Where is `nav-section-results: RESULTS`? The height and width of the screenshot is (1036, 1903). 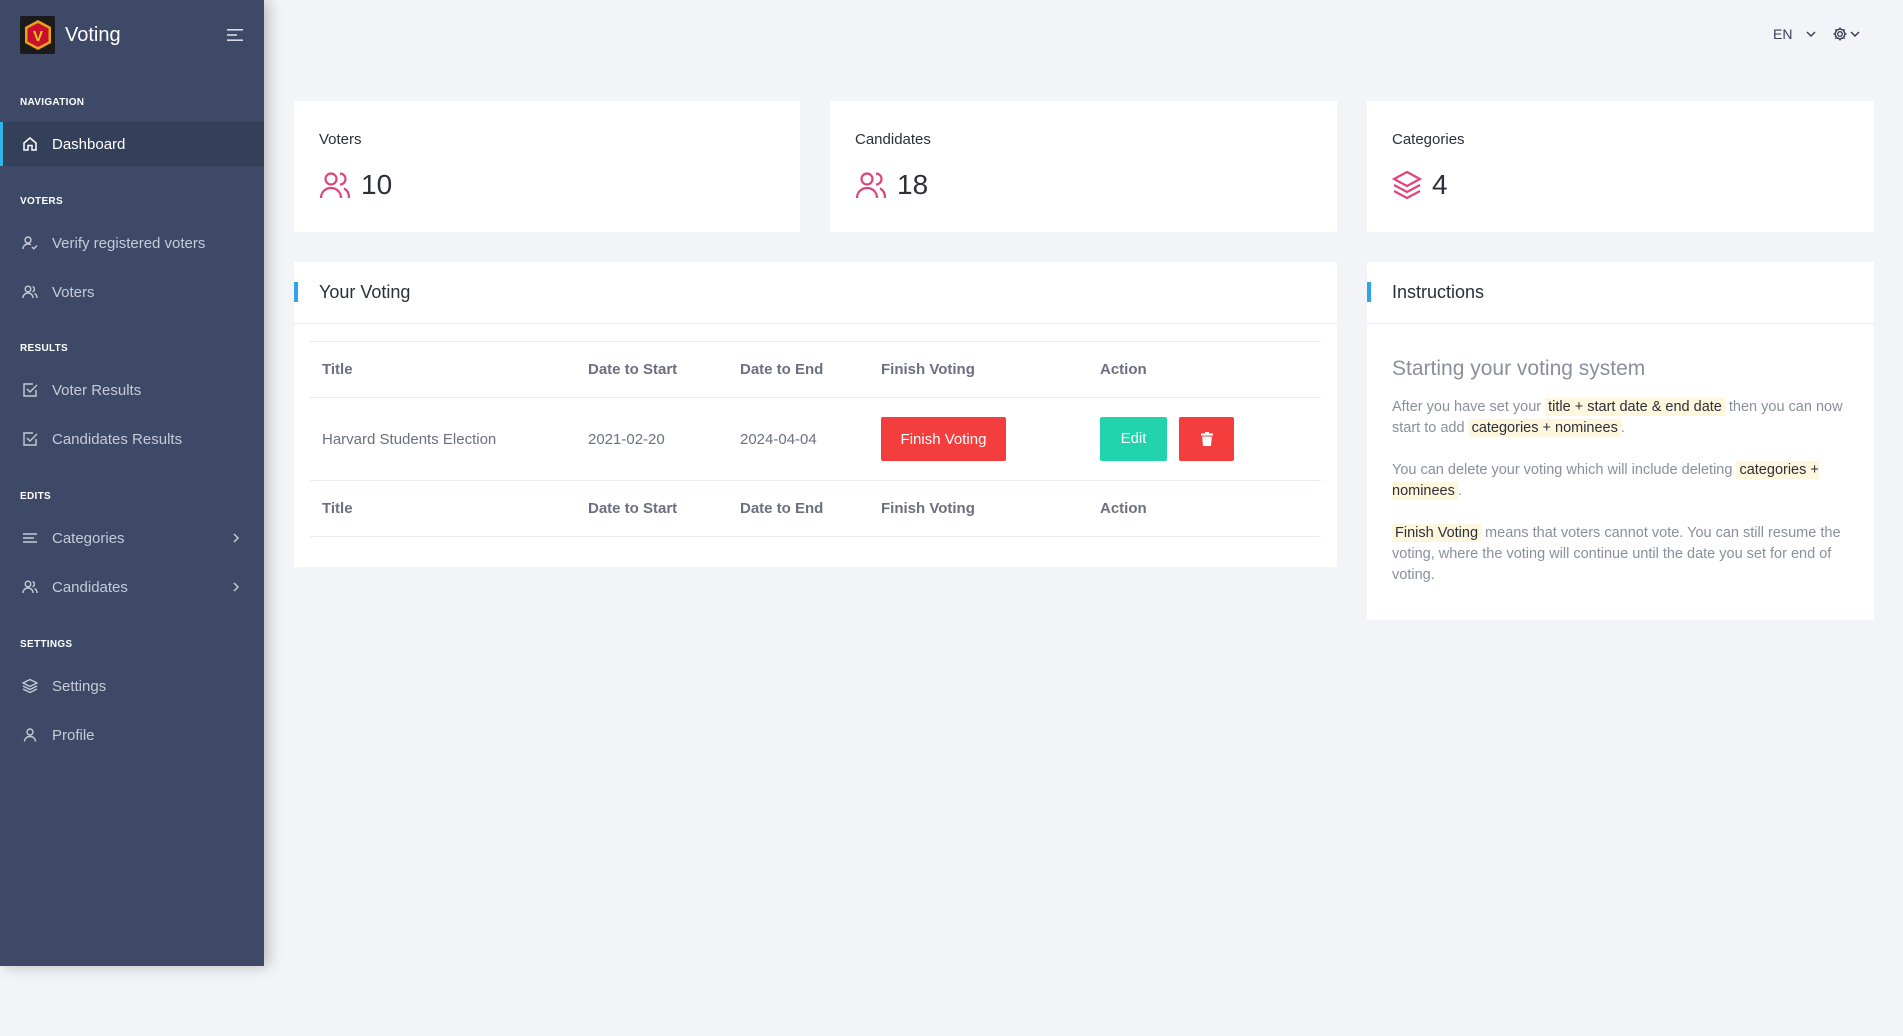 nav-section-results: RESULTS is located at coordinates (44, 348).